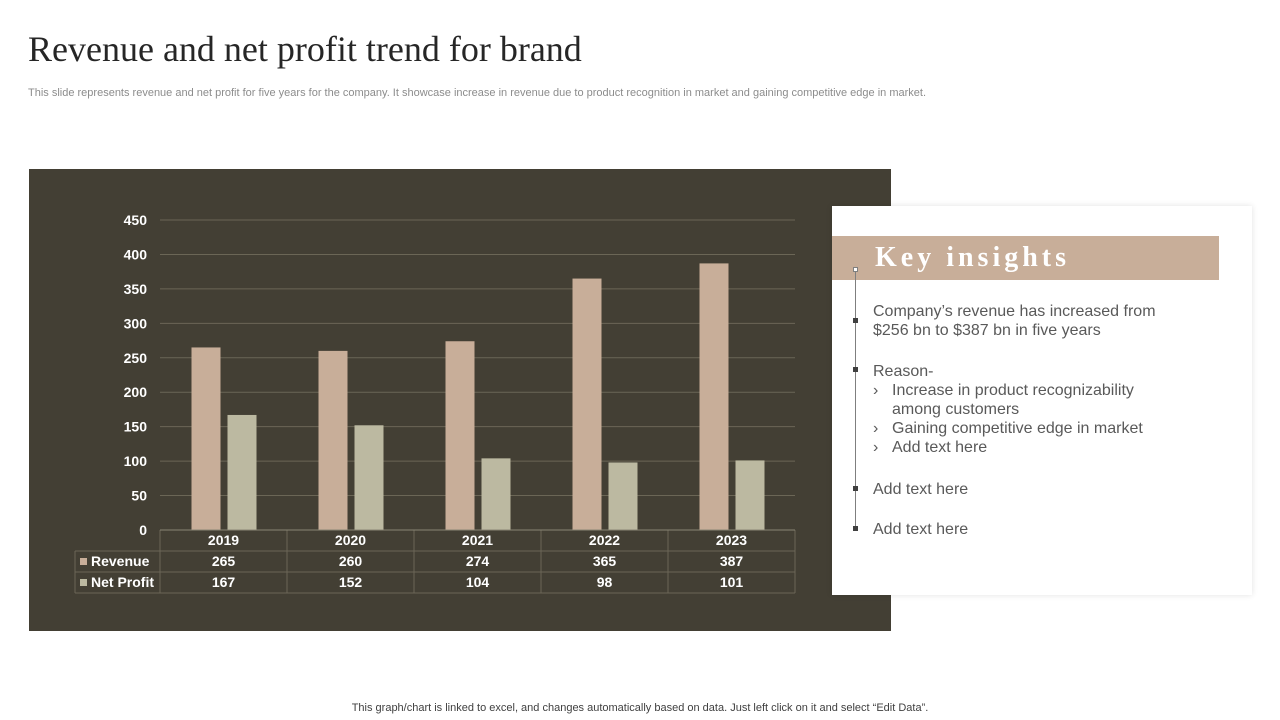  Describe the element at coordinates (1017, 428) in the screenshot. I see `reason-sub-text: Gaining competitive edge in market` at that location.